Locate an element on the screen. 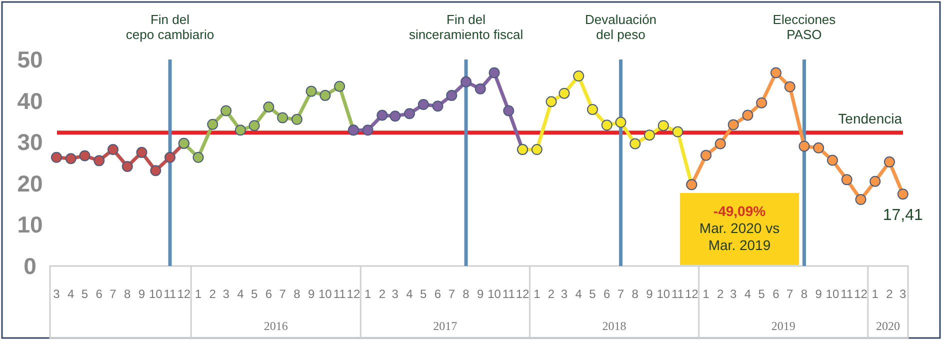  annotation: -49,09% Mar. 2020 vs Mar. 2019 is located at coordinates (739, 228).